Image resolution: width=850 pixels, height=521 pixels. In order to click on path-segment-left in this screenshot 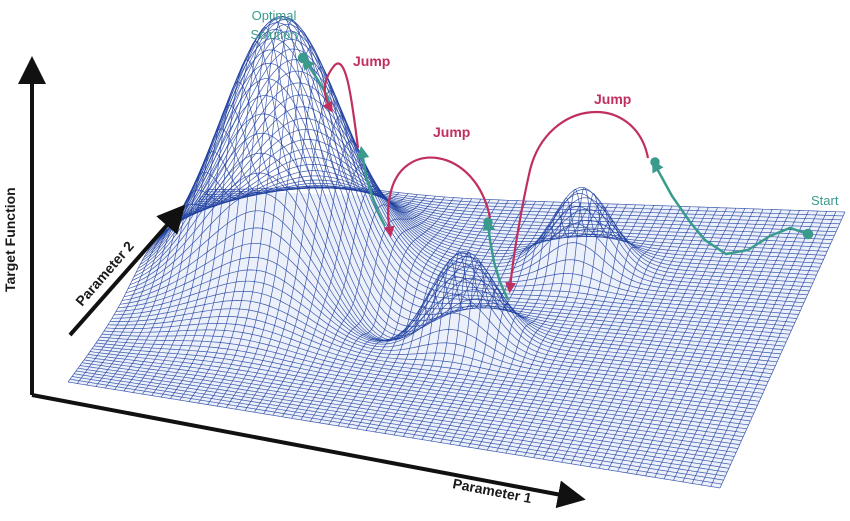, I will do `click(371, 186)`.